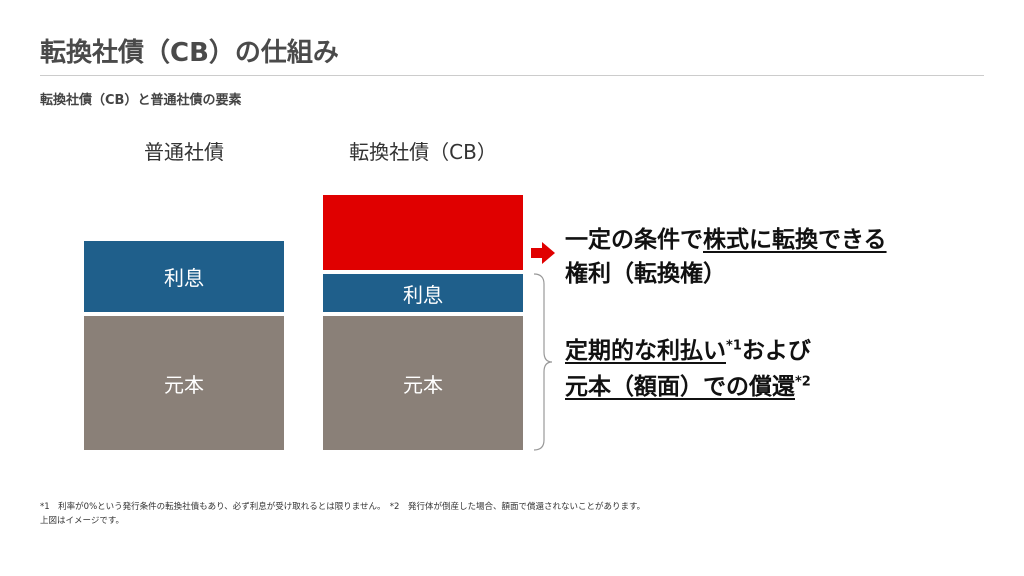 The image size is (1024, 576). I want to click on column-label: 普通社債, so click(184, 152).